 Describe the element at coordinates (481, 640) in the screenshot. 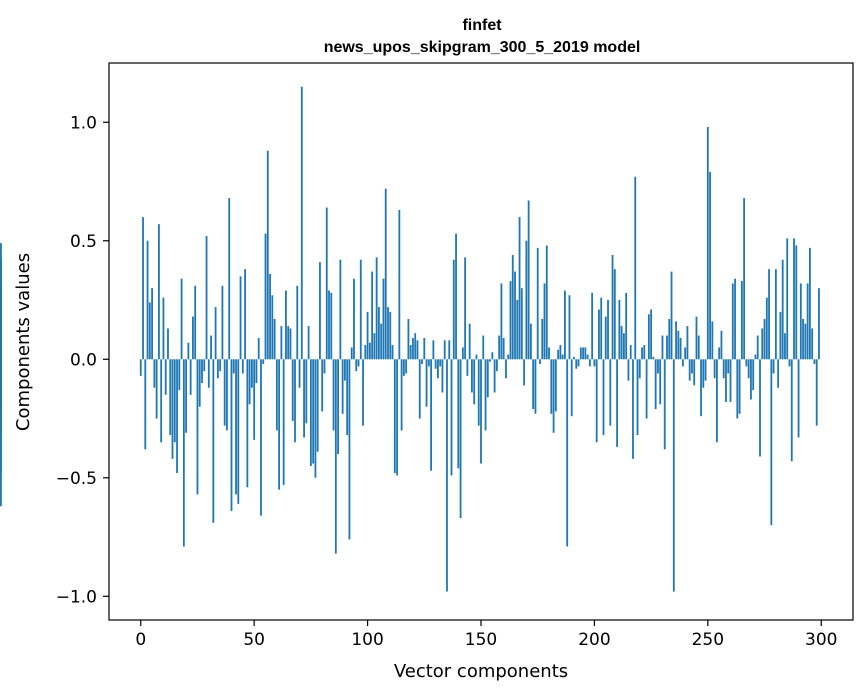

I see `x-tick-label: 150` at that location.